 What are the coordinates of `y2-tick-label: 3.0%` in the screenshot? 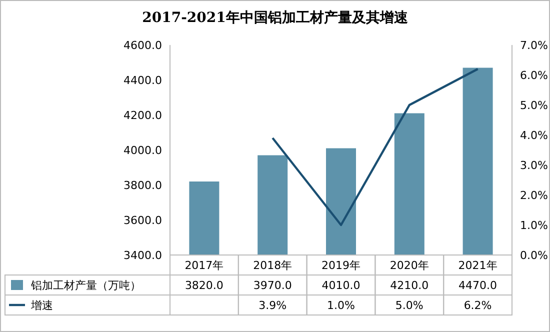 It's located at (534, 165).